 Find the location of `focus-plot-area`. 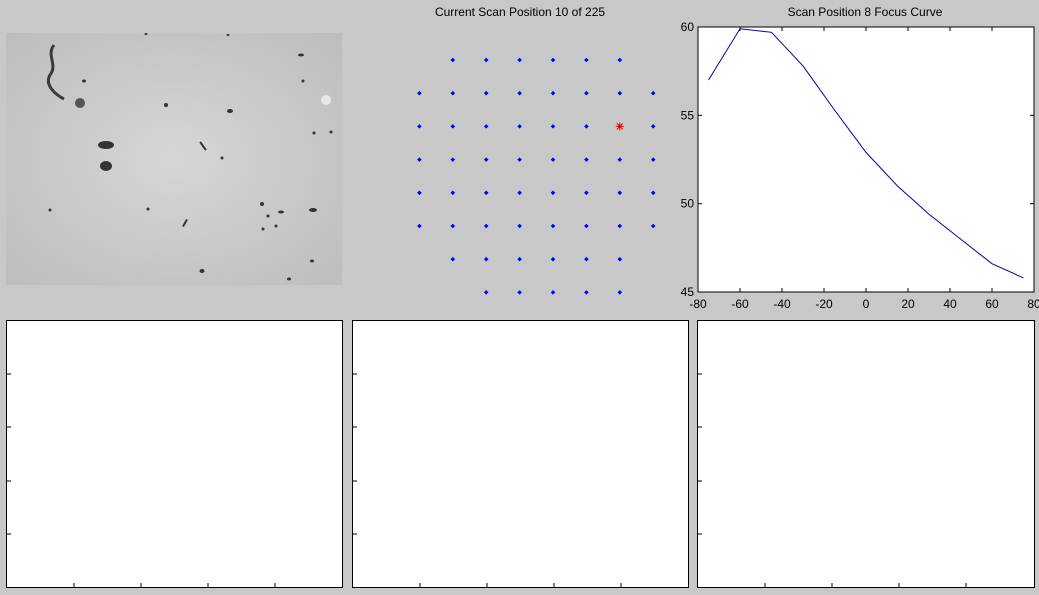

focus-plot-area is located at coordinates (866, 159).